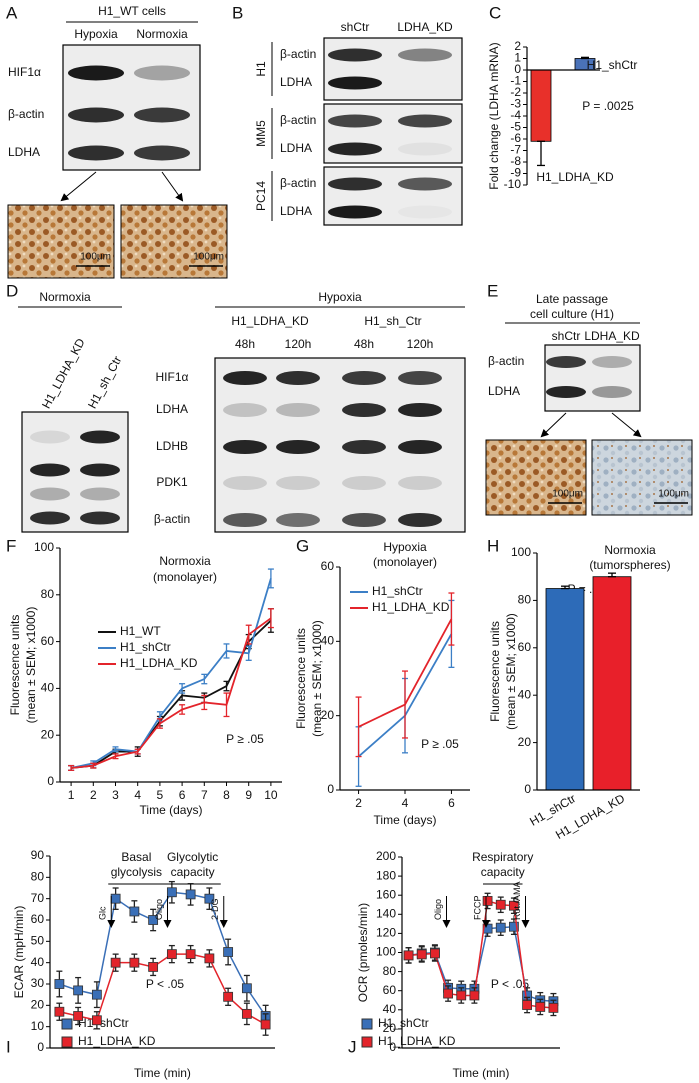  Describe the element at coordinates (38, 1026) in the screenshot. I see `y-tick-label: 10` at that location.